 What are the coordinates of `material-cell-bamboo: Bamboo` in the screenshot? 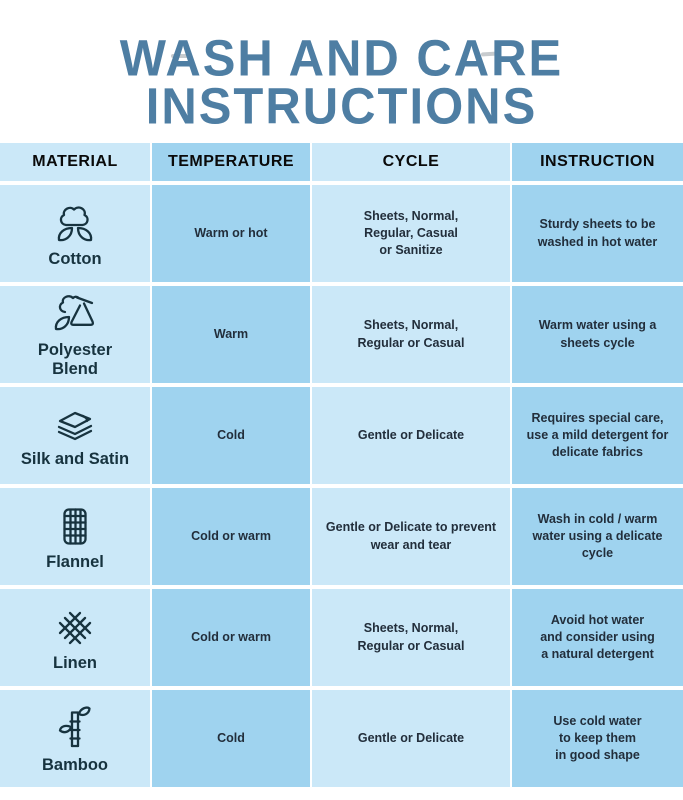 It's located at (75, 739).